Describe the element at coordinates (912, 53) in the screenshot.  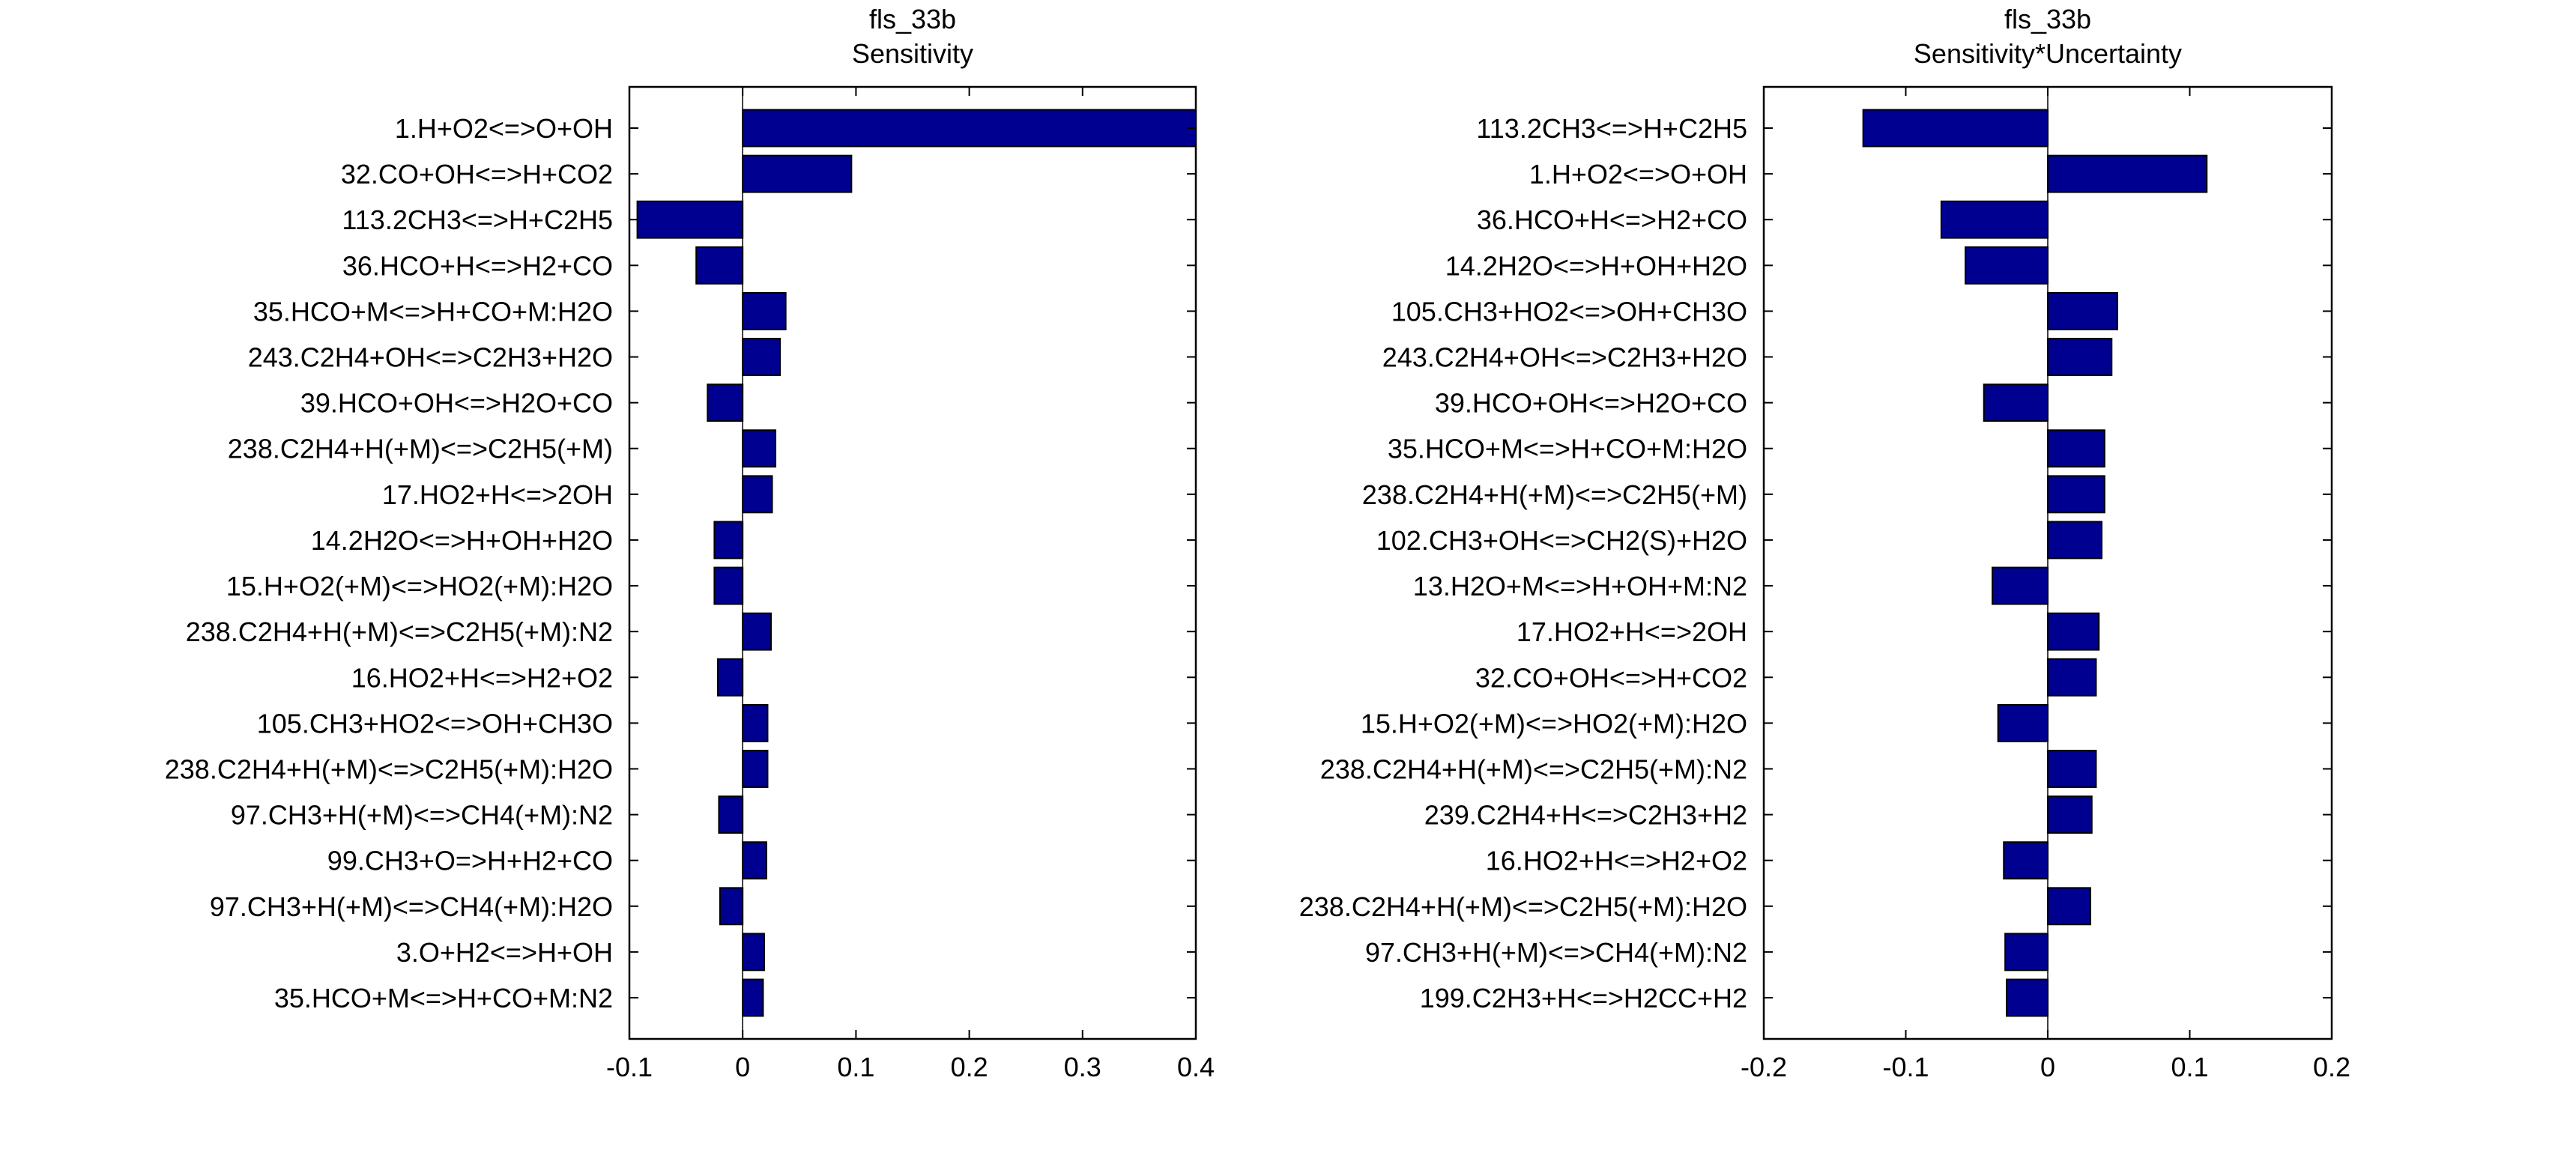
I see `chart-subtitle: Sensitivity` at that location.